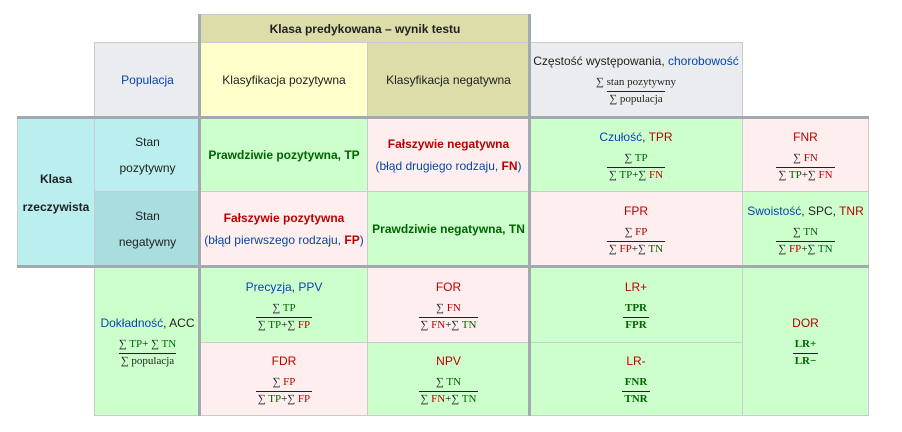  I want to click on fdr-formula: ∑ FP ∑ TP+∑ FP, so click(284, 390).